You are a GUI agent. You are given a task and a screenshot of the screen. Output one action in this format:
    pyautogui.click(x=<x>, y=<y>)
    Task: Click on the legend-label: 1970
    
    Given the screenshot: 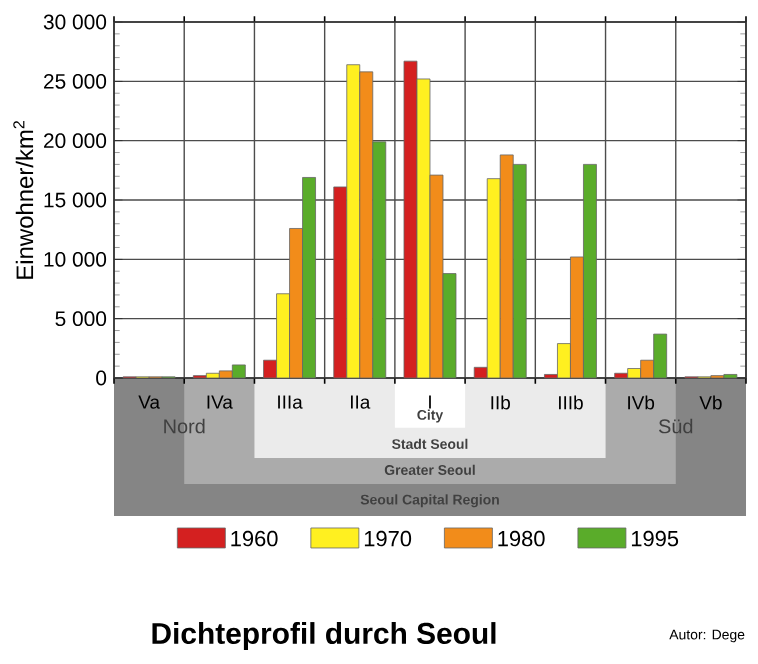 What is the action you would take?
    pyautogui.click(x=388, y=538)
    